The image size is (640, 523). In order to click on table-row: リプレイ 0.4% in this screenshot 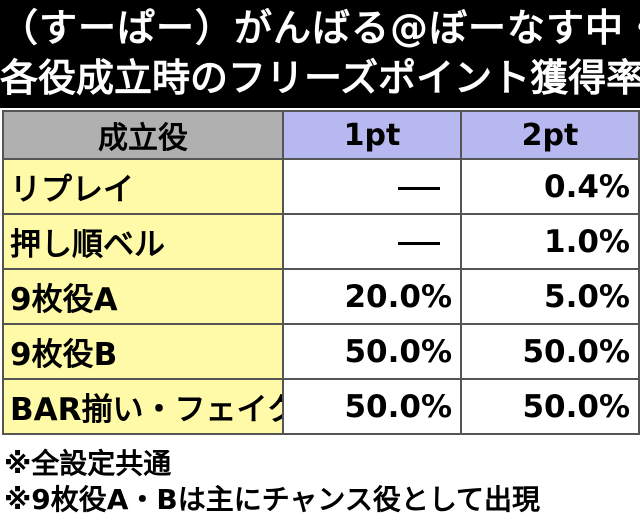, I will do `click(321, 186)`.